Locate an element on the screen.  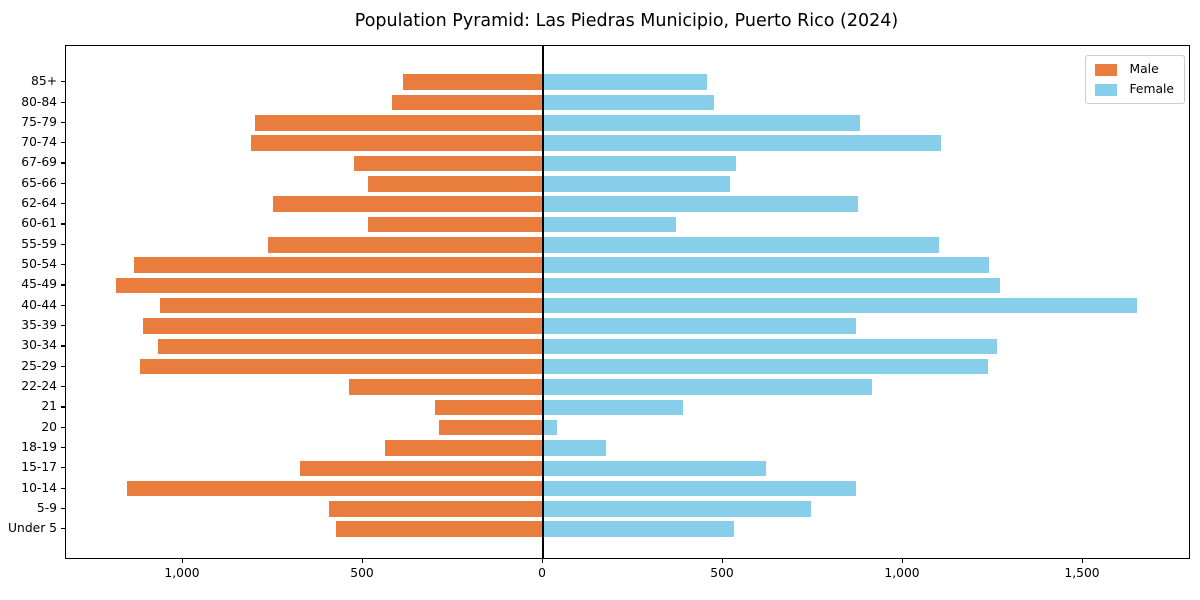
y-tick-label-55-59: 55-59 is located at coordinates (39, 243).